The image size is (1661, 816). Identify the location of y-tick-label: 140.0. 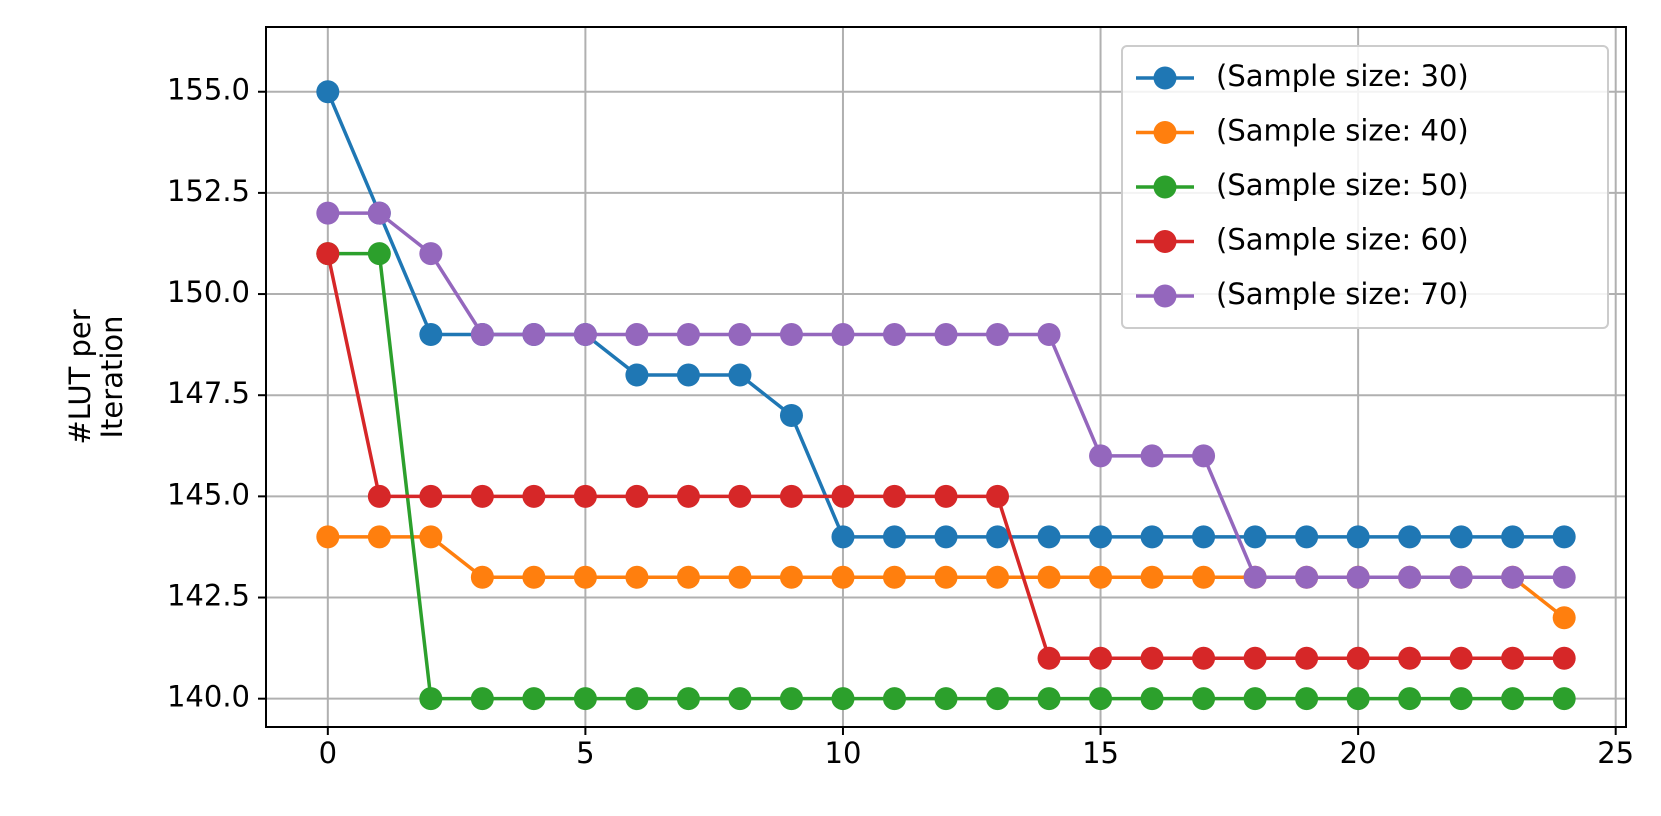
(208, 697).